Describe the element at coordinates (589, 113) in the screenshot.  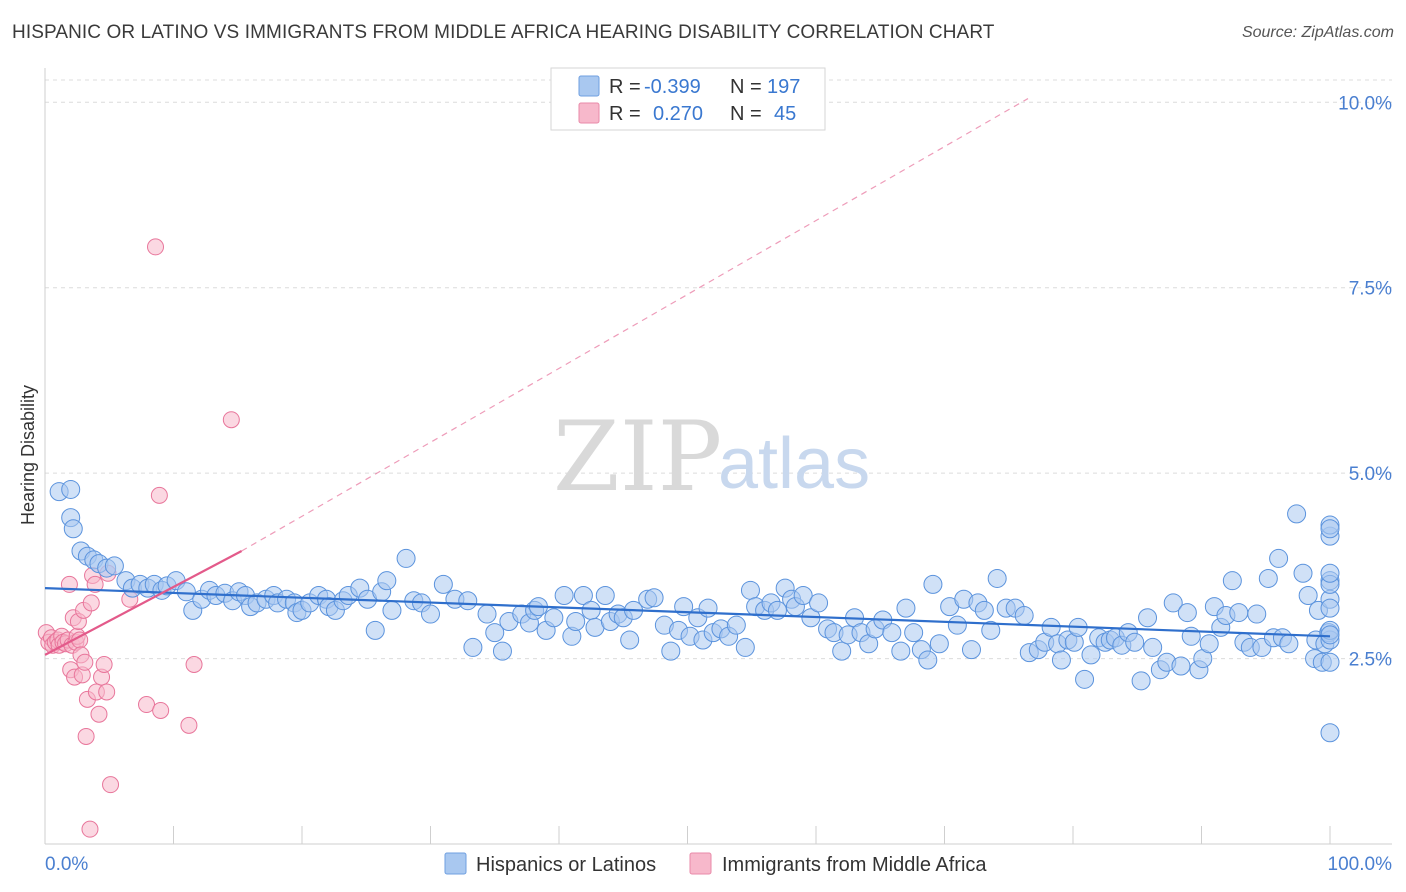
I see `legend-swatch-pink` at that location.